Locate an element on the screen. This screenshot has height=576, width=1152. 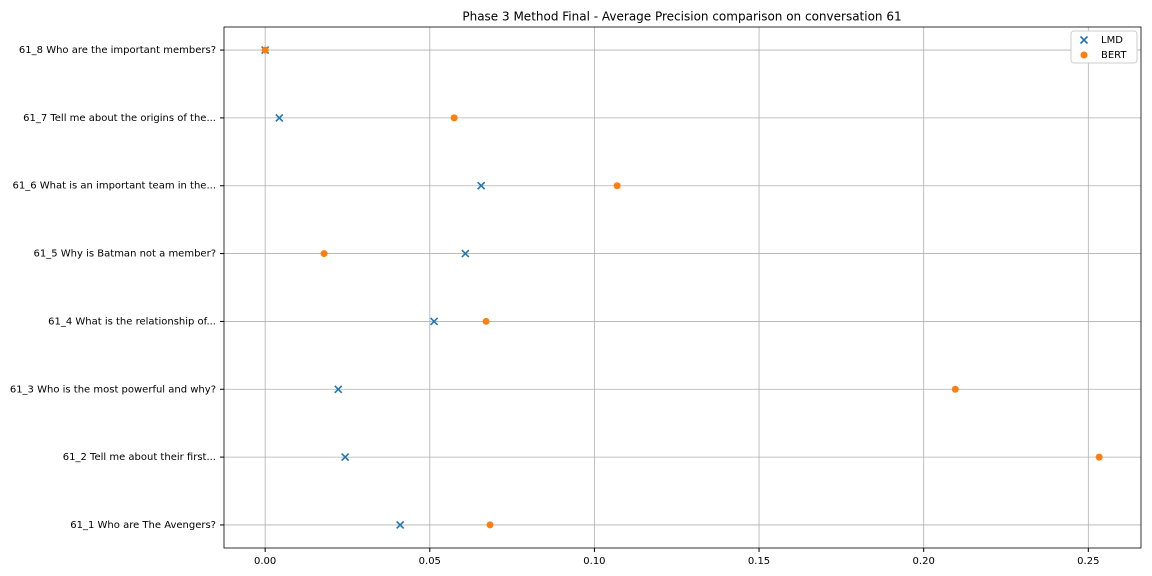
y-tick-label: 61_3 Who is the most powerful and why? is located at coordinates (113, 389).